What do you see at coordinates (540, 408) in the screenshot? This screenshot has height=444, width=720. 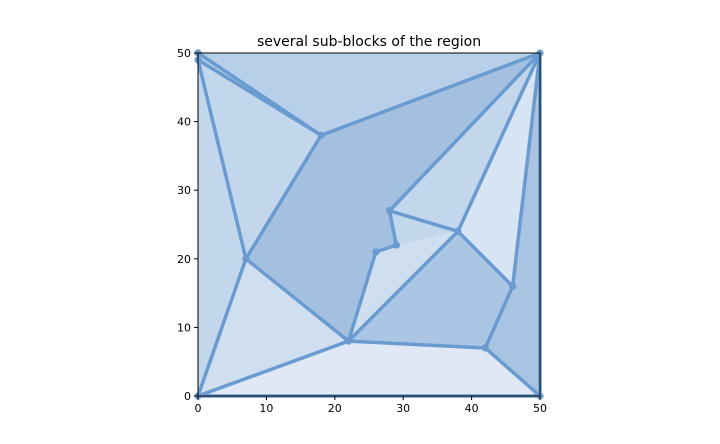 I see `x-tick-label: 50` at bounding box center [540, 408].